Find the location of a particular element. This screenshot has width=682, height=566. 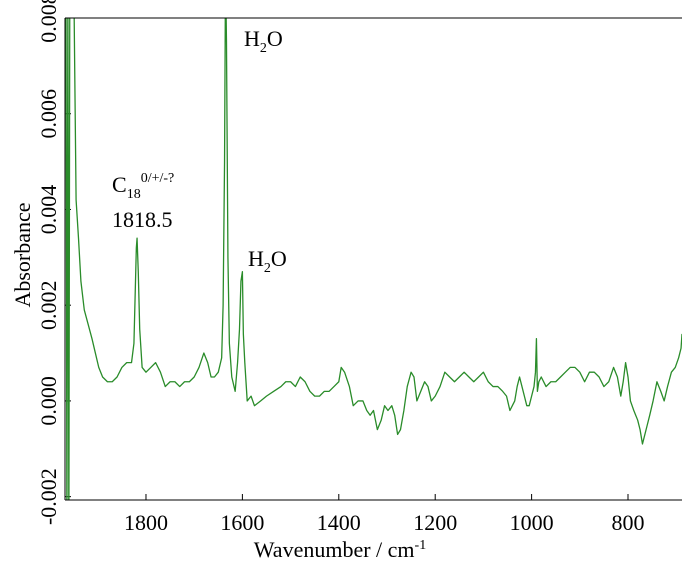

x-tick-label: 1200 is located at coordinates (435, 522).